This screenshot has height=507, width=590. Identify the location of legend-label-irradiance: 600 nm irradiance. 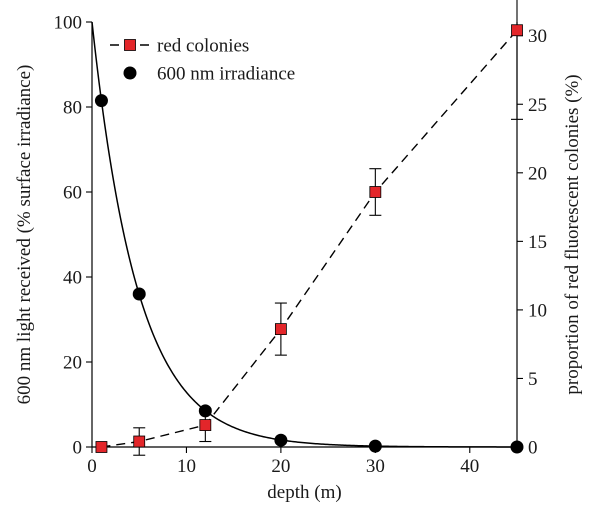
(226, 74).